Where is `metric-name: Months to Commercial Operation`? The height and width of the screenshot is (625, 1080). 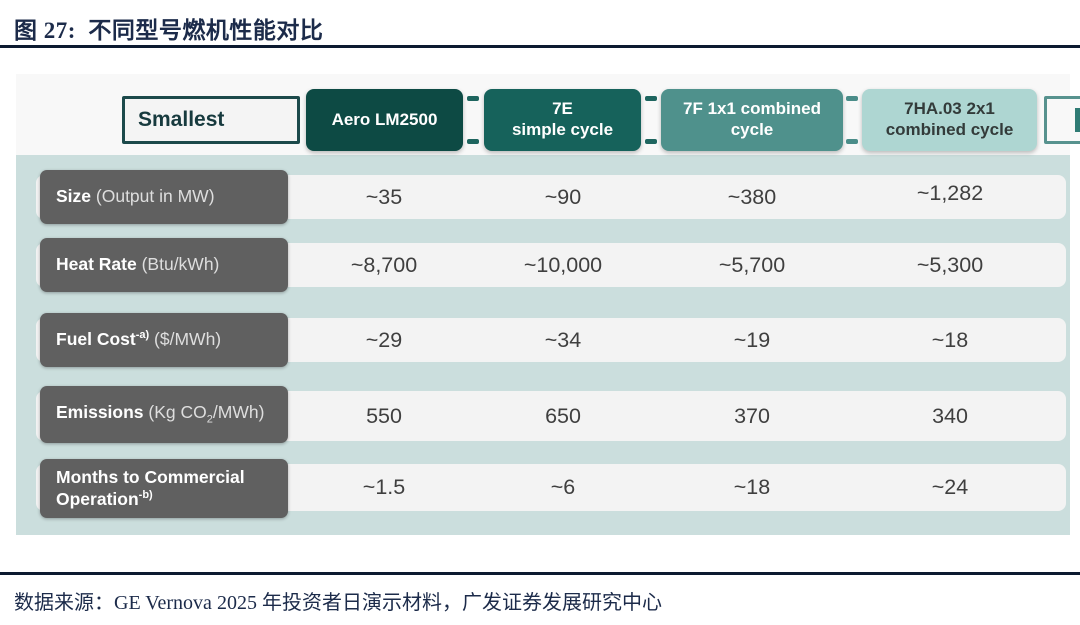
metric-name: Months to Commercial Operation is located at coordinates (150, 487).